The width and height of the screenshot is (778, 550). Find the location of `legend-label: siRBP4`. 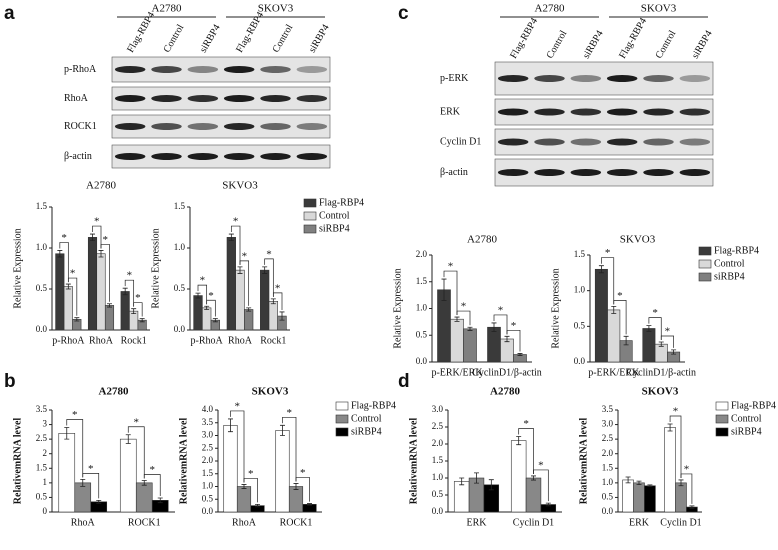

legend-label: siRBP4 is located at coordinates (366, 431).